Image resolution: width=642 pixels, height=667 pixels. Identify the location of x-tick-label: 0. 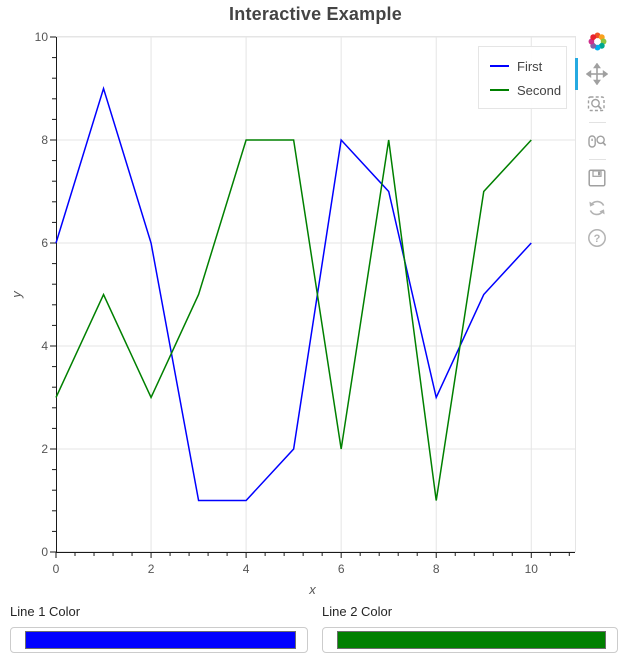
(56, 569).